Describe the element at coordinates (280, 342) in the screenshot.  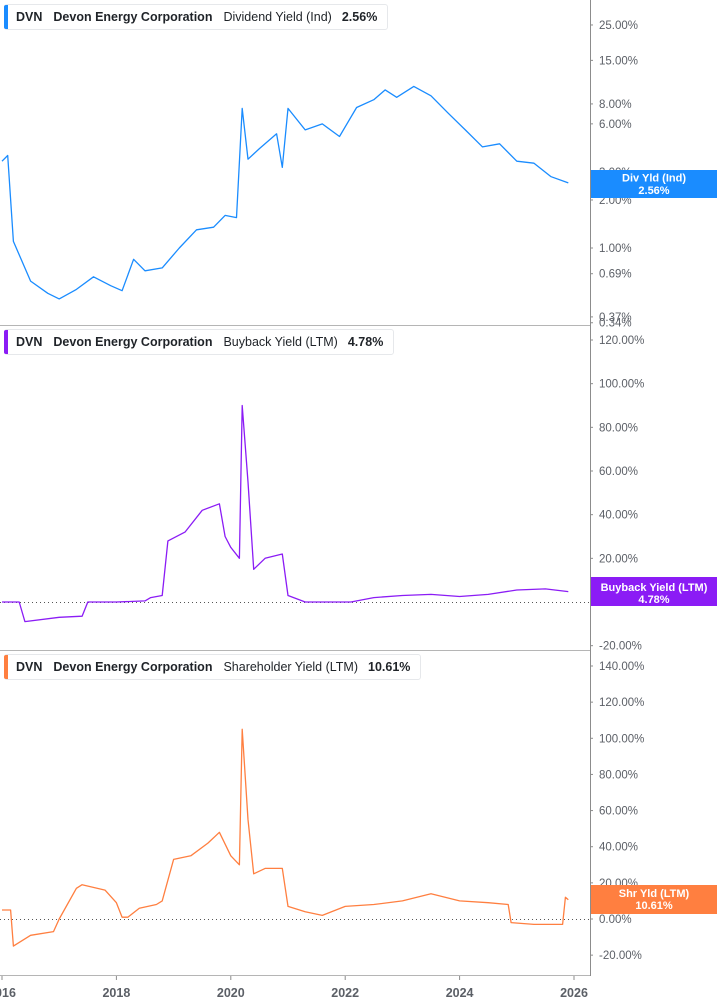
I see `legend-metric: Buyback Yield (LTM)` at that location.